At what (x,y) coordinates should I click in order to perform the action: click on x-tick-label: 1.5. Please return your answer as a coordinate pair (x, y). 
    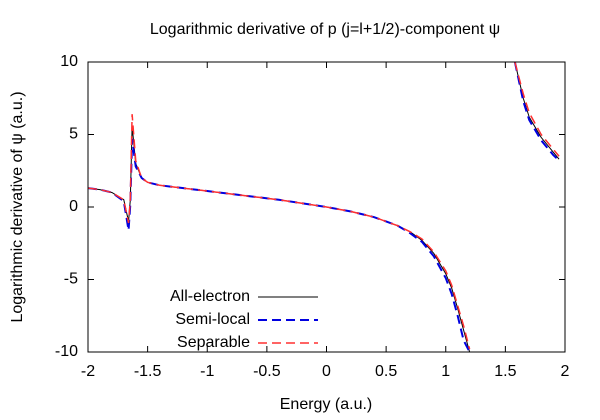
    Looking at the image, I should click on (505, 371).